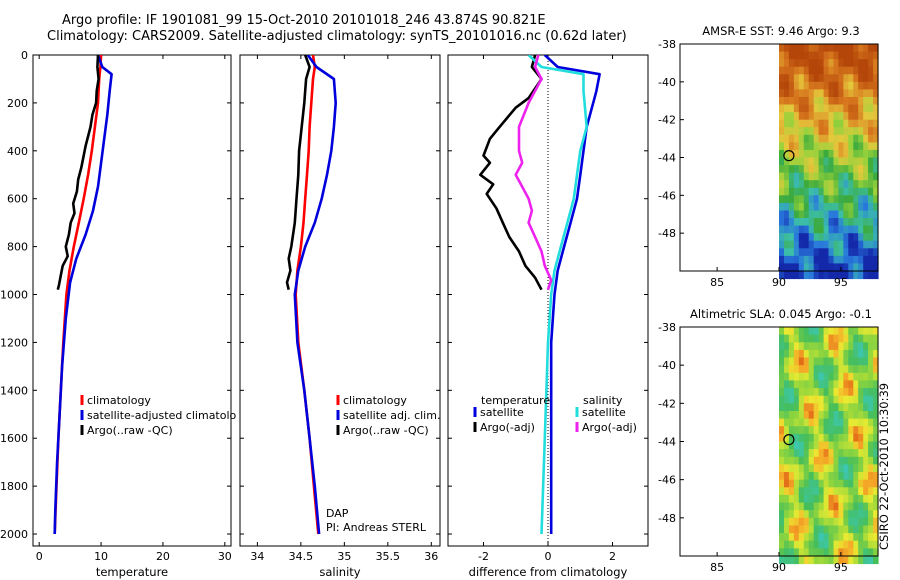 The image size is (900, 580). Describe the element at coordinates (572, 294) in the screenshot. I see `series-line-temperature-satellite` at that location.